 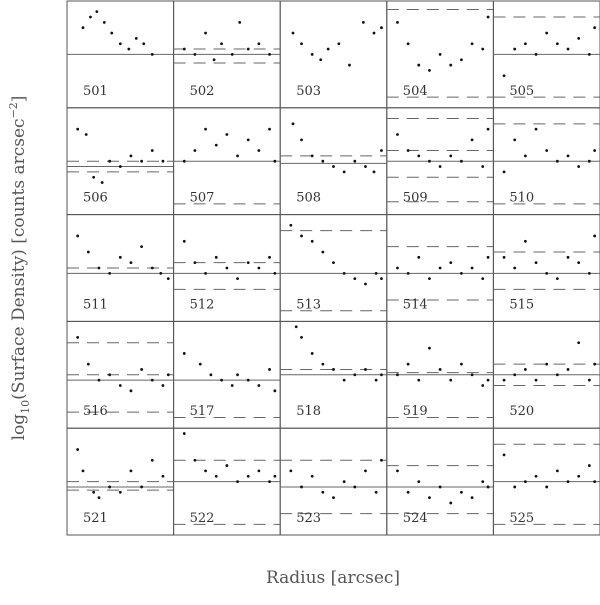 I want to click on panel-label: 522, so click(x=202, y=518).